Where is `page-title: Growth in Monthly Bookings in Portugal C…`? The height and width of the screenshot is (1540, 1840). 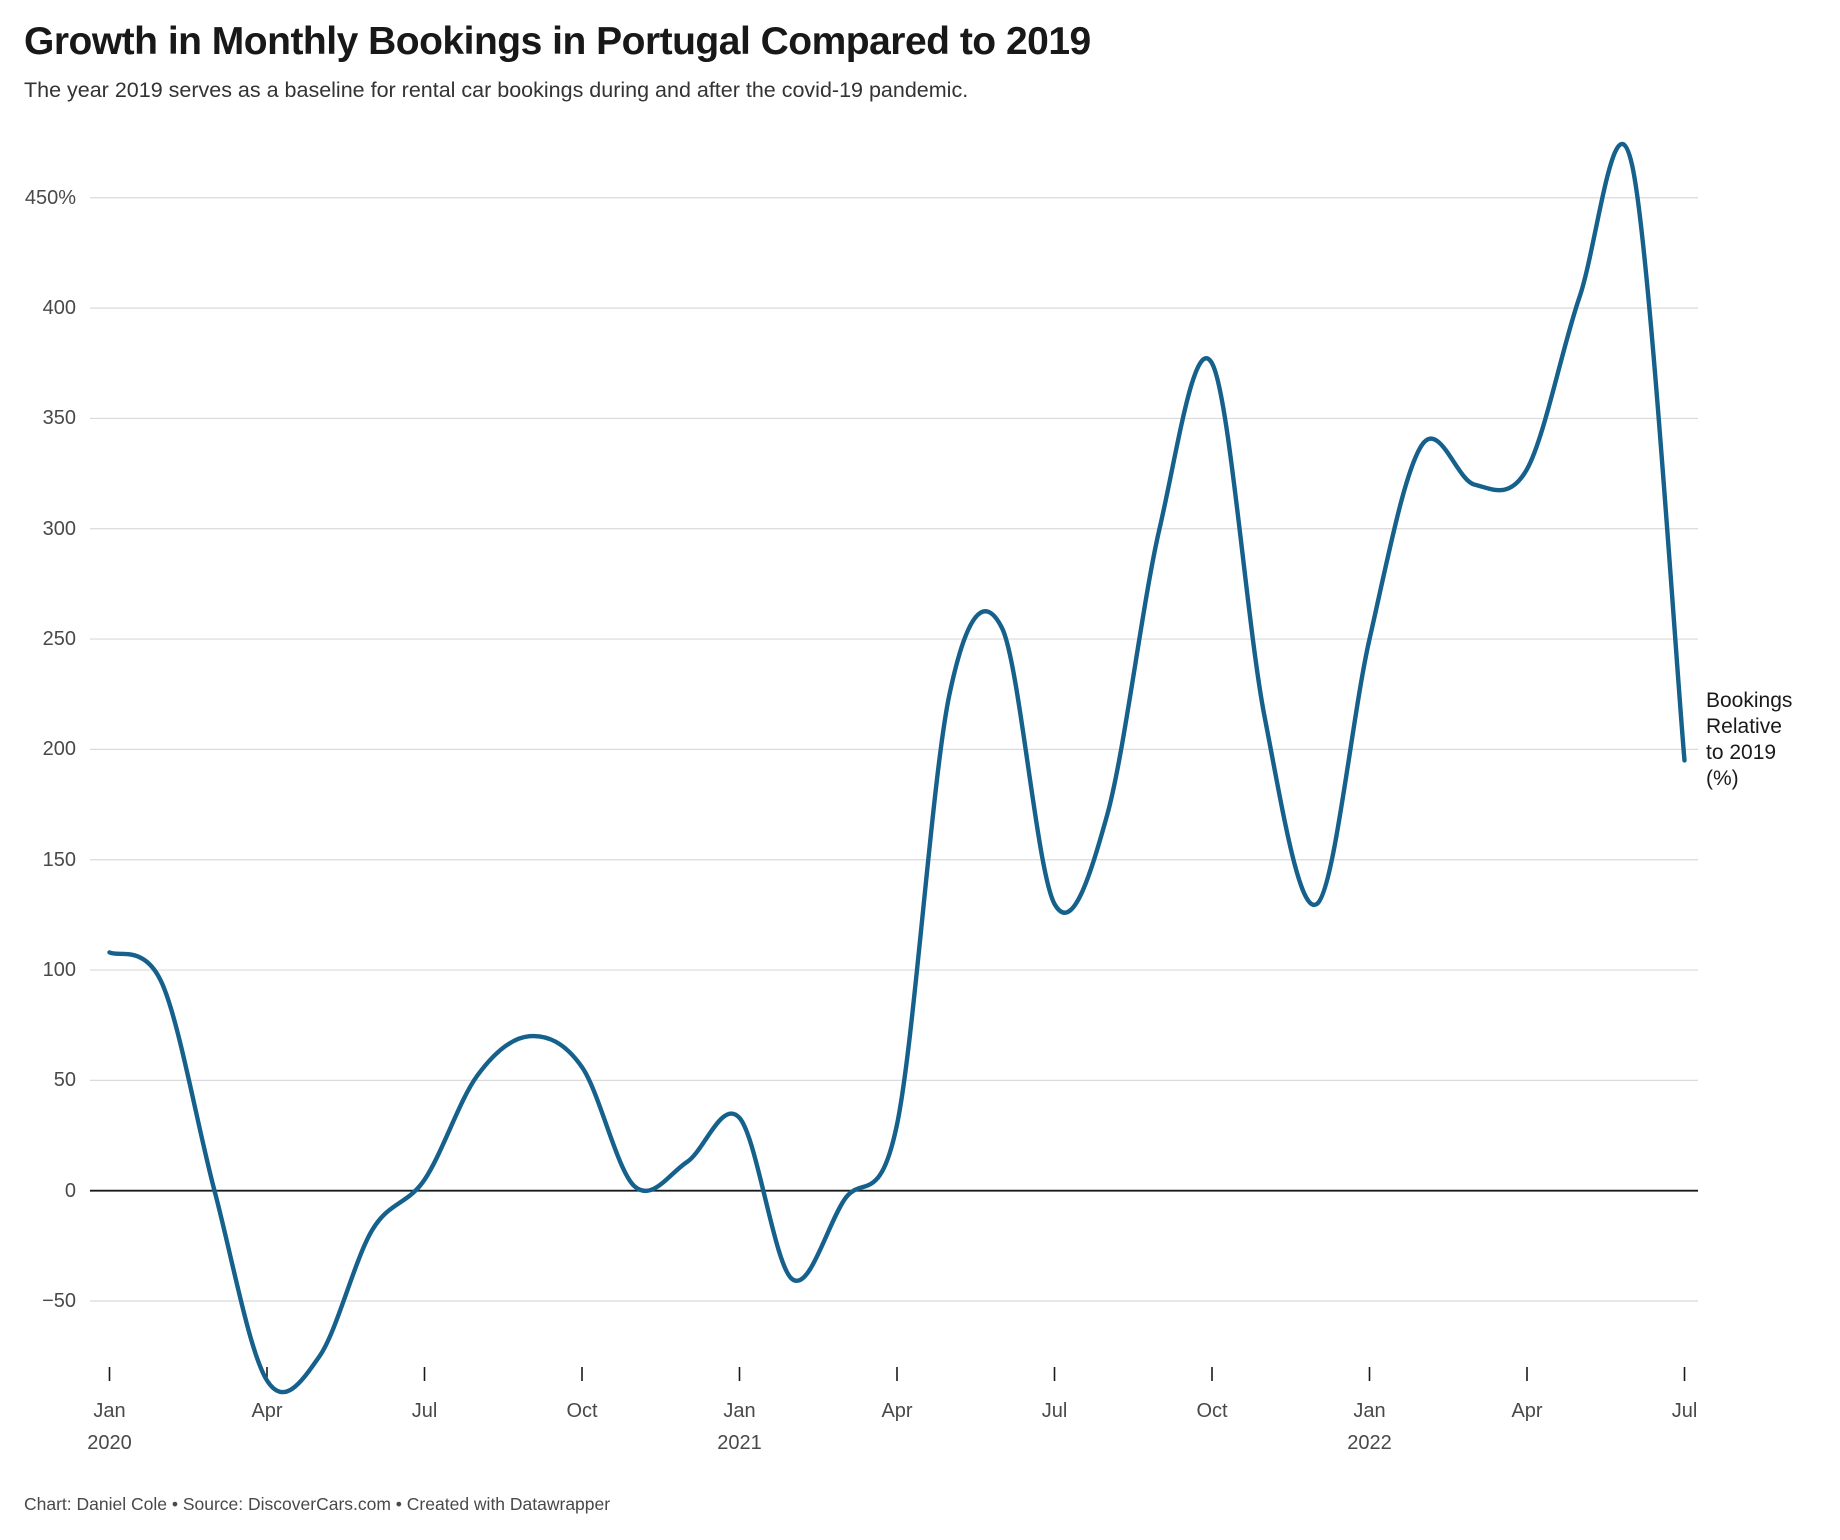 page-title: Growth in Monthly Bookings in Portugal C… is located at coordinates (557, 41).